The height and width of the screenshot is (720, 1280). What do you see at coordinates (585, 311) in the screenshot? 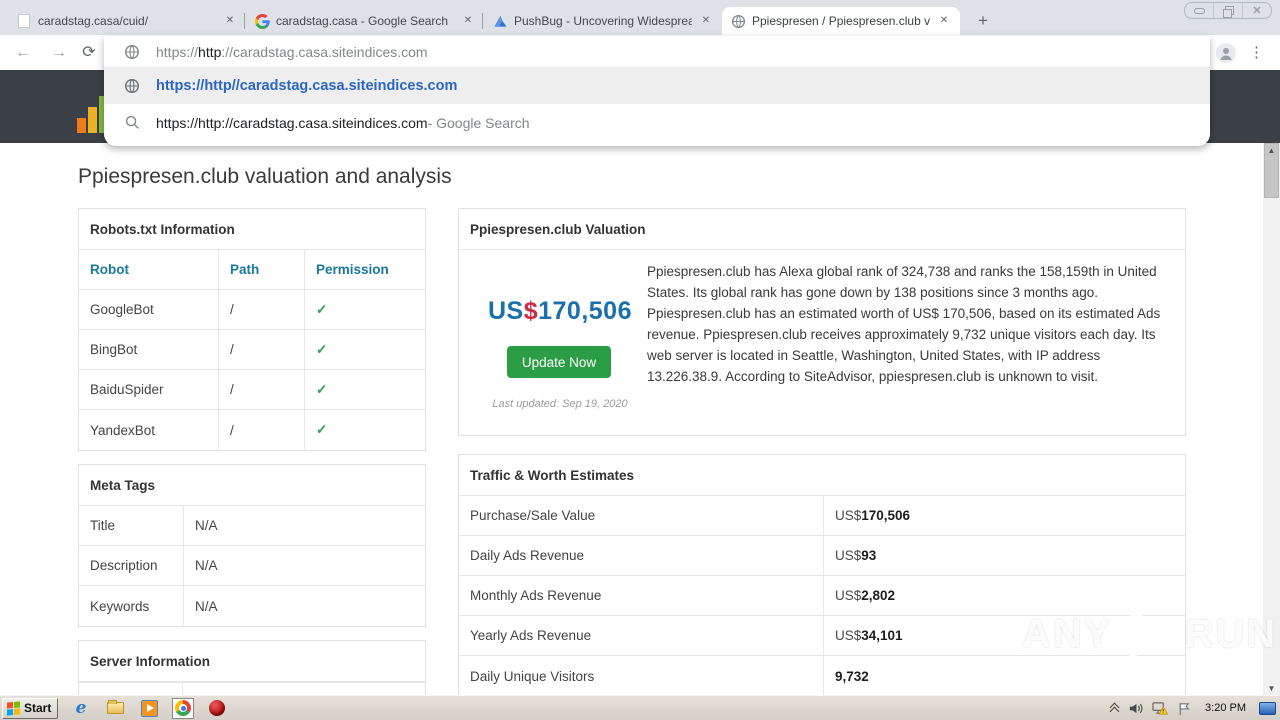
I see `amount-number: 170,506` at bounding box center [585, 311].